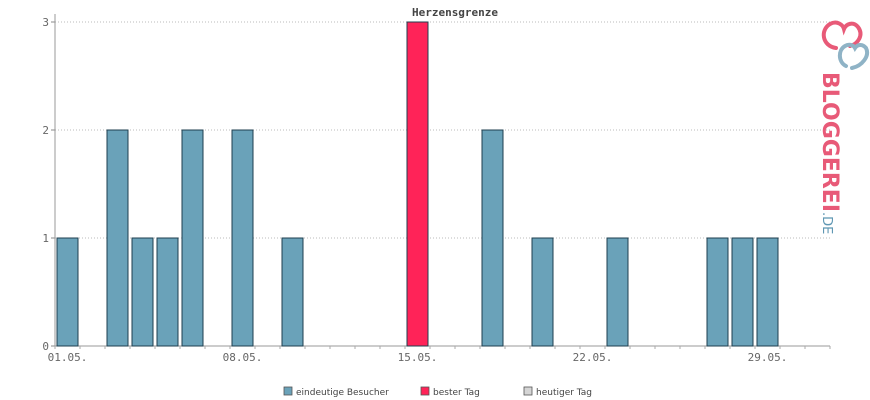 This screenshot has width=870, height=400. I want to click on y-tick-label: 3, so click(45, 22).